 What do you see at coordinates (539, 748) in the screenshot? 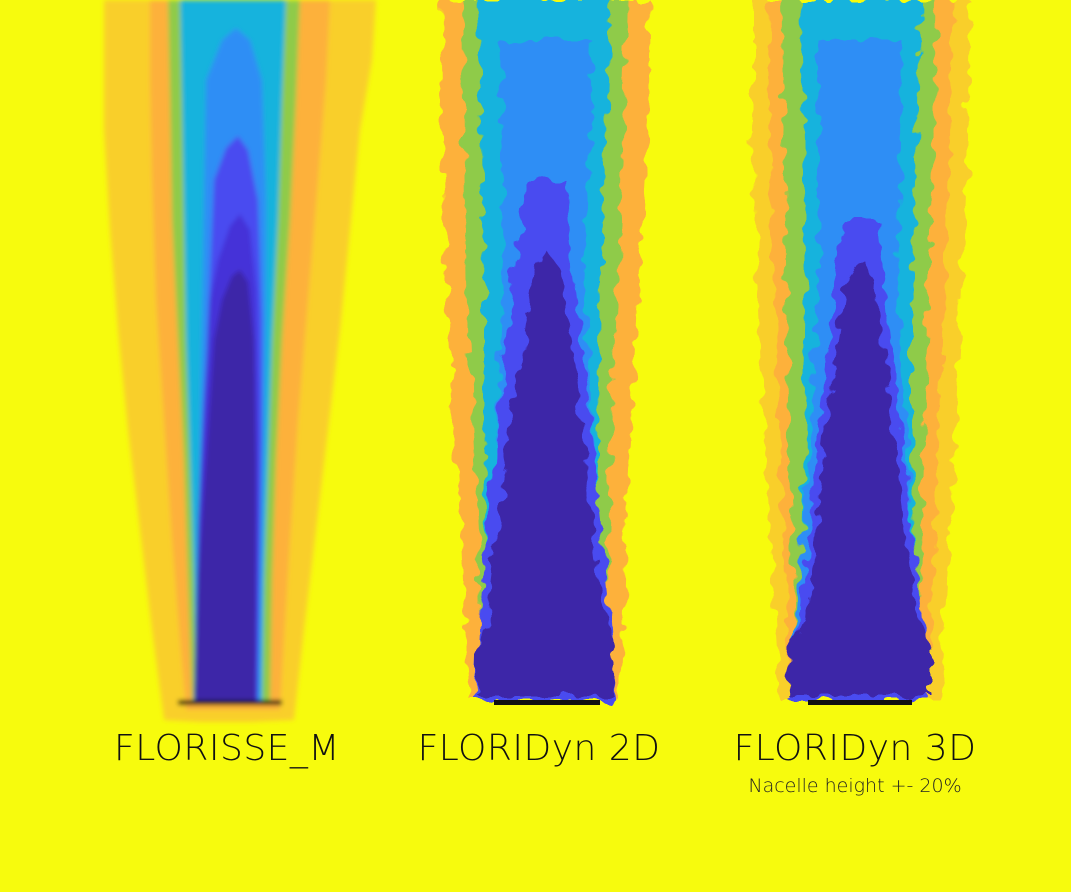
I see `panel-title-floridyn-2d: FLORIDyn 2D` at bounding box center [539, 748].